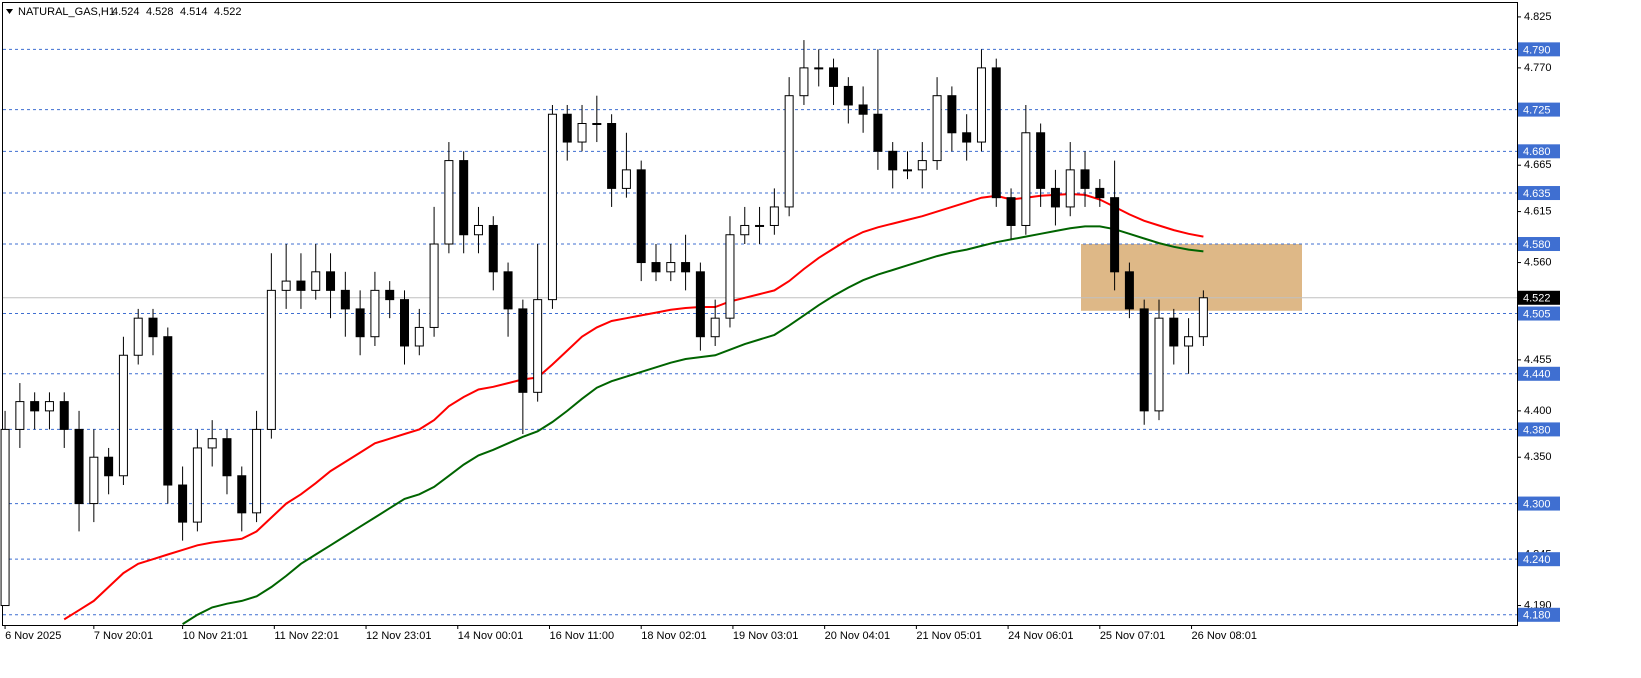 Image resolution: width=1641 pixels, height=678 pixels. Describe the element at coordinates (1538, 262) in the screenshot. I see `y-tick-label: 4.560` at that location.